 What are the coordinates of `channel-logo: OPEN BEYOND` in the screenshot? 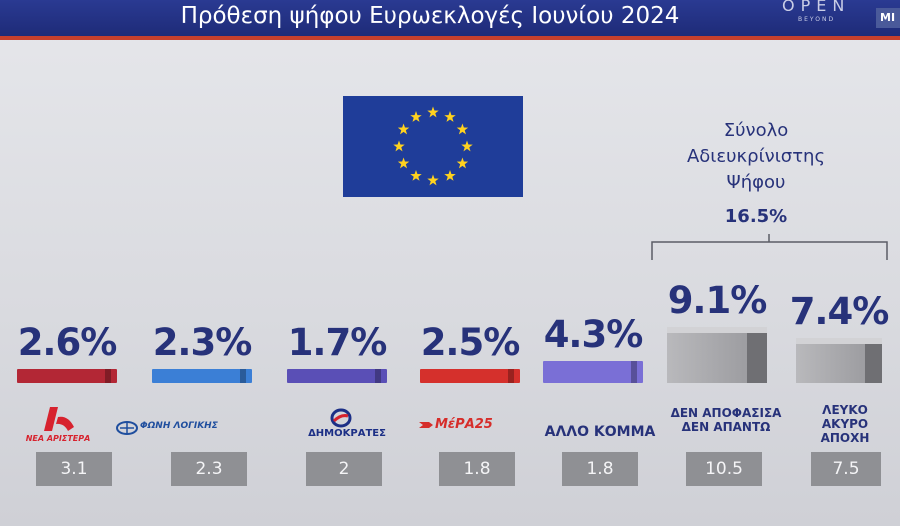 It's located at (819, 15).